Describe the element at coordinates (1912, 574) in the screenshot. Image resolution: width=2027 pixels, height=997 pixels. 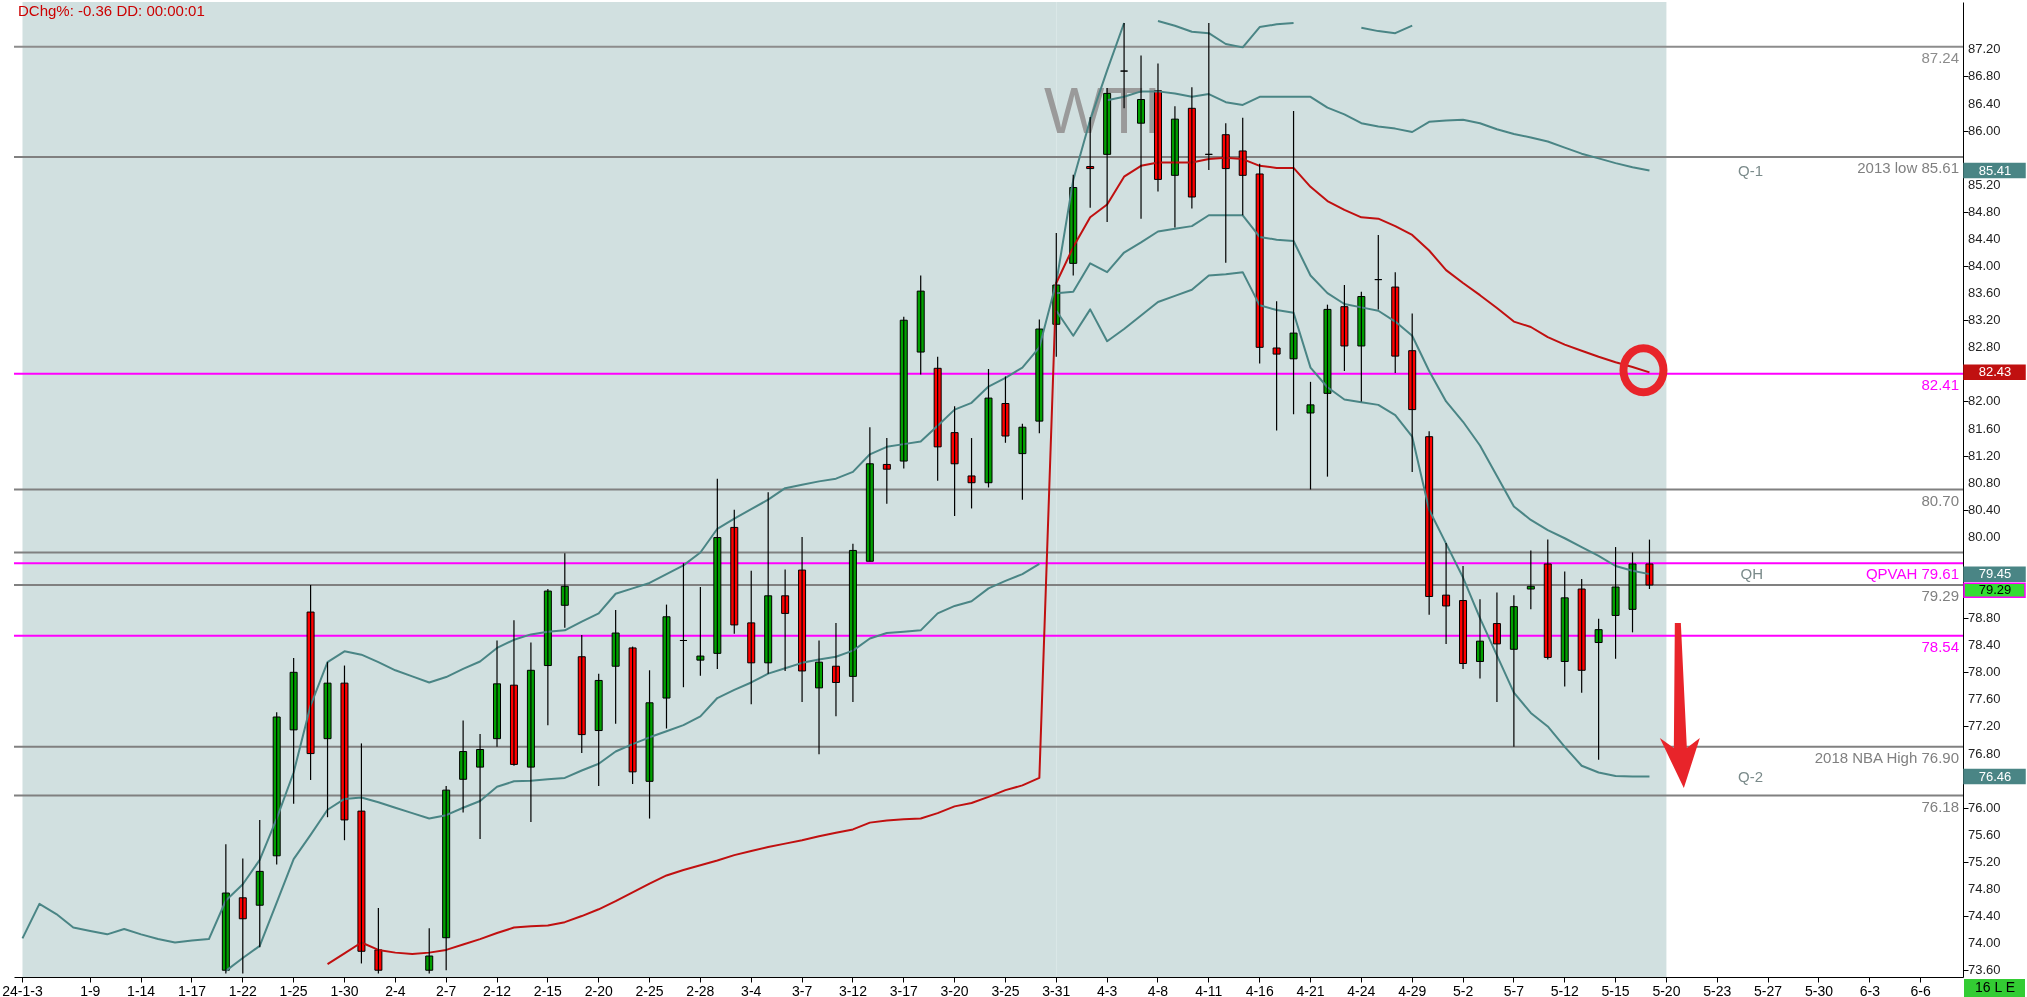
I see `ref-line-label: QPVAH 79.61` at that location.